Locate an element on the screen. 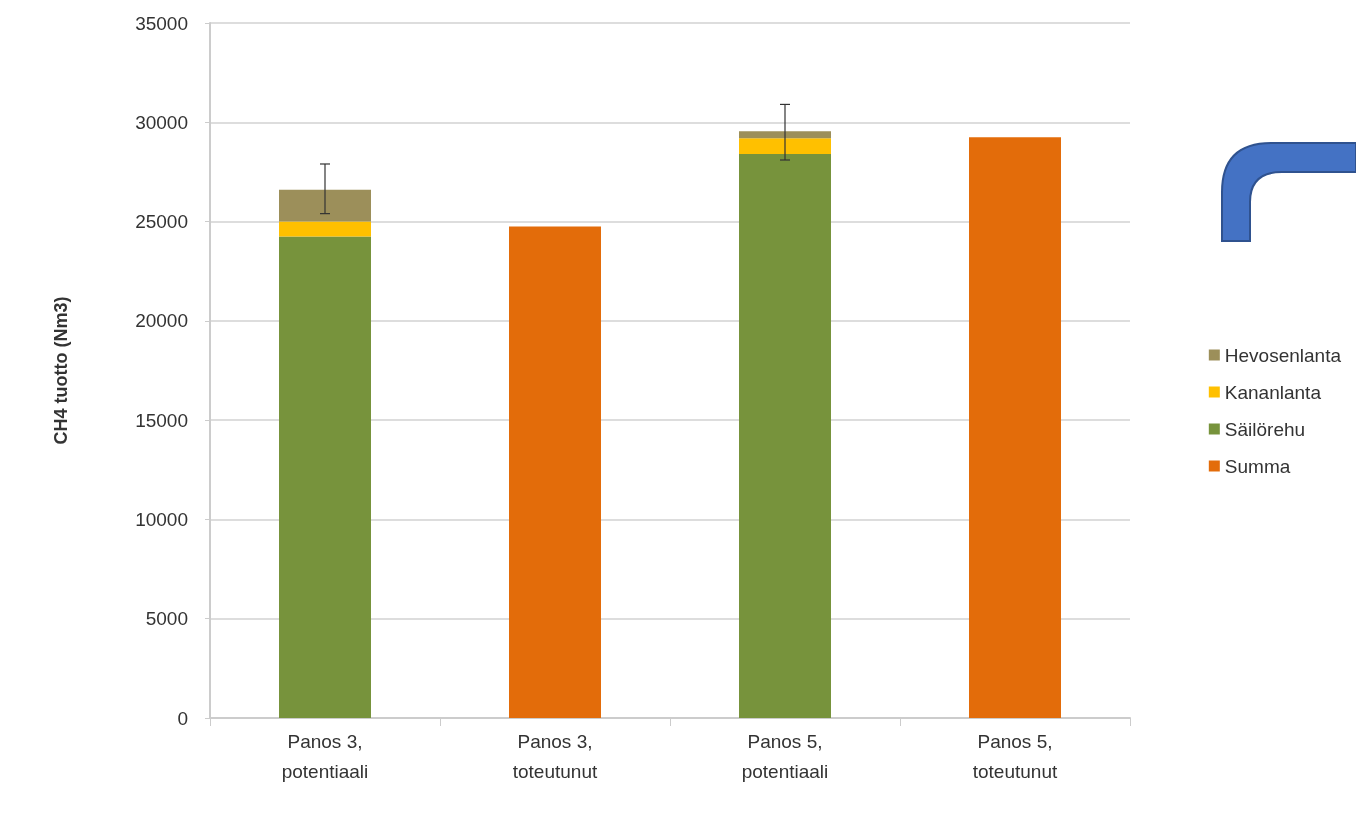 The width and height of the screenshot is (1356, 821). y-tick-label: 15000 is located at coordinates (161, 420).